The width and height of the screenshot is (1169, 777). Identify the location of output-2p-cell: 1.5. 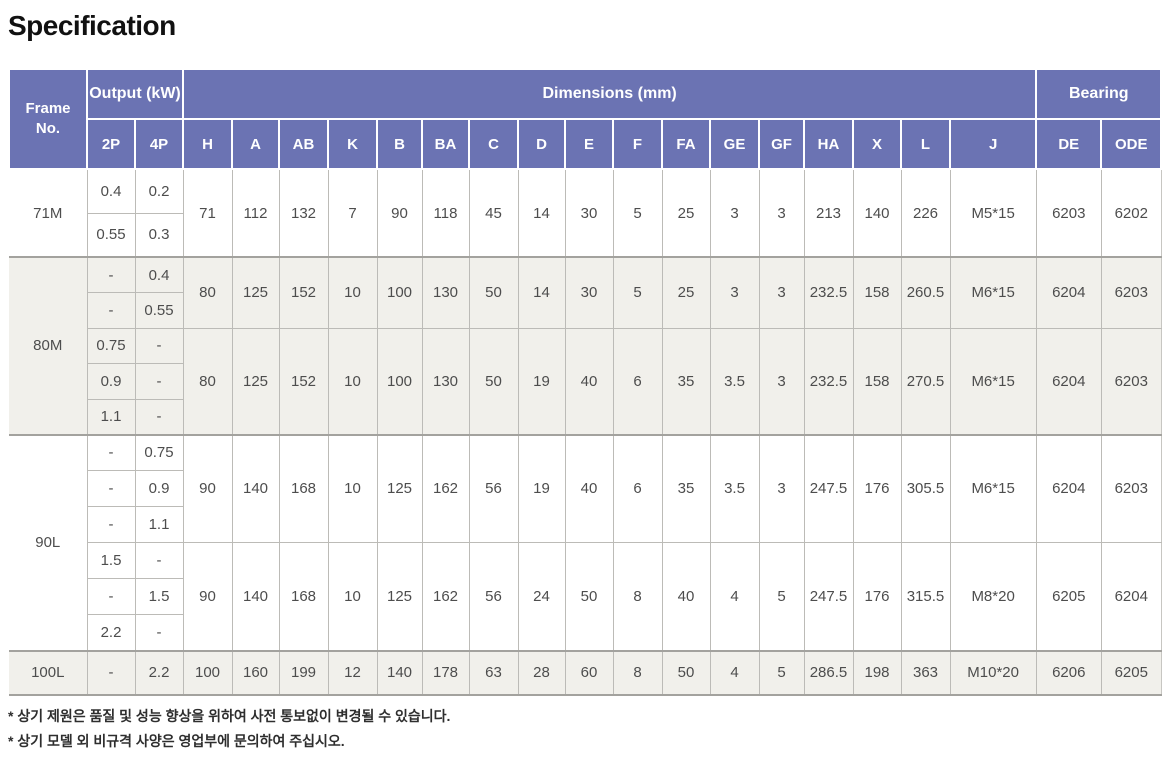
(111, 560).